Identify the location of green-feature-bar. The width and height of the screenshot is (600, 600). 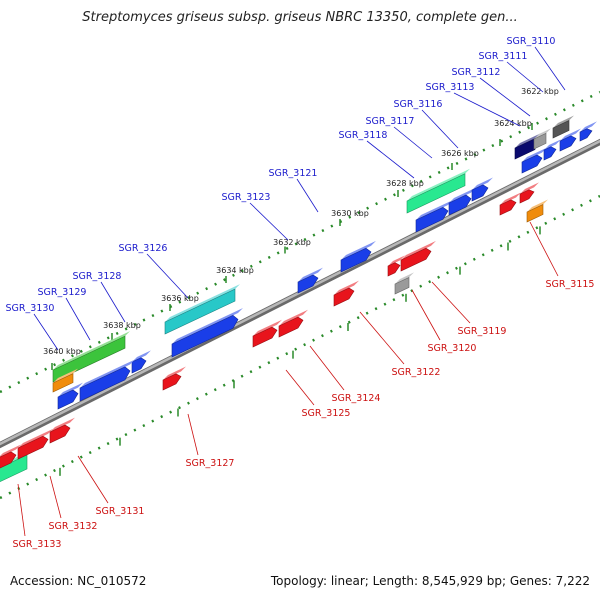
(91, 357).